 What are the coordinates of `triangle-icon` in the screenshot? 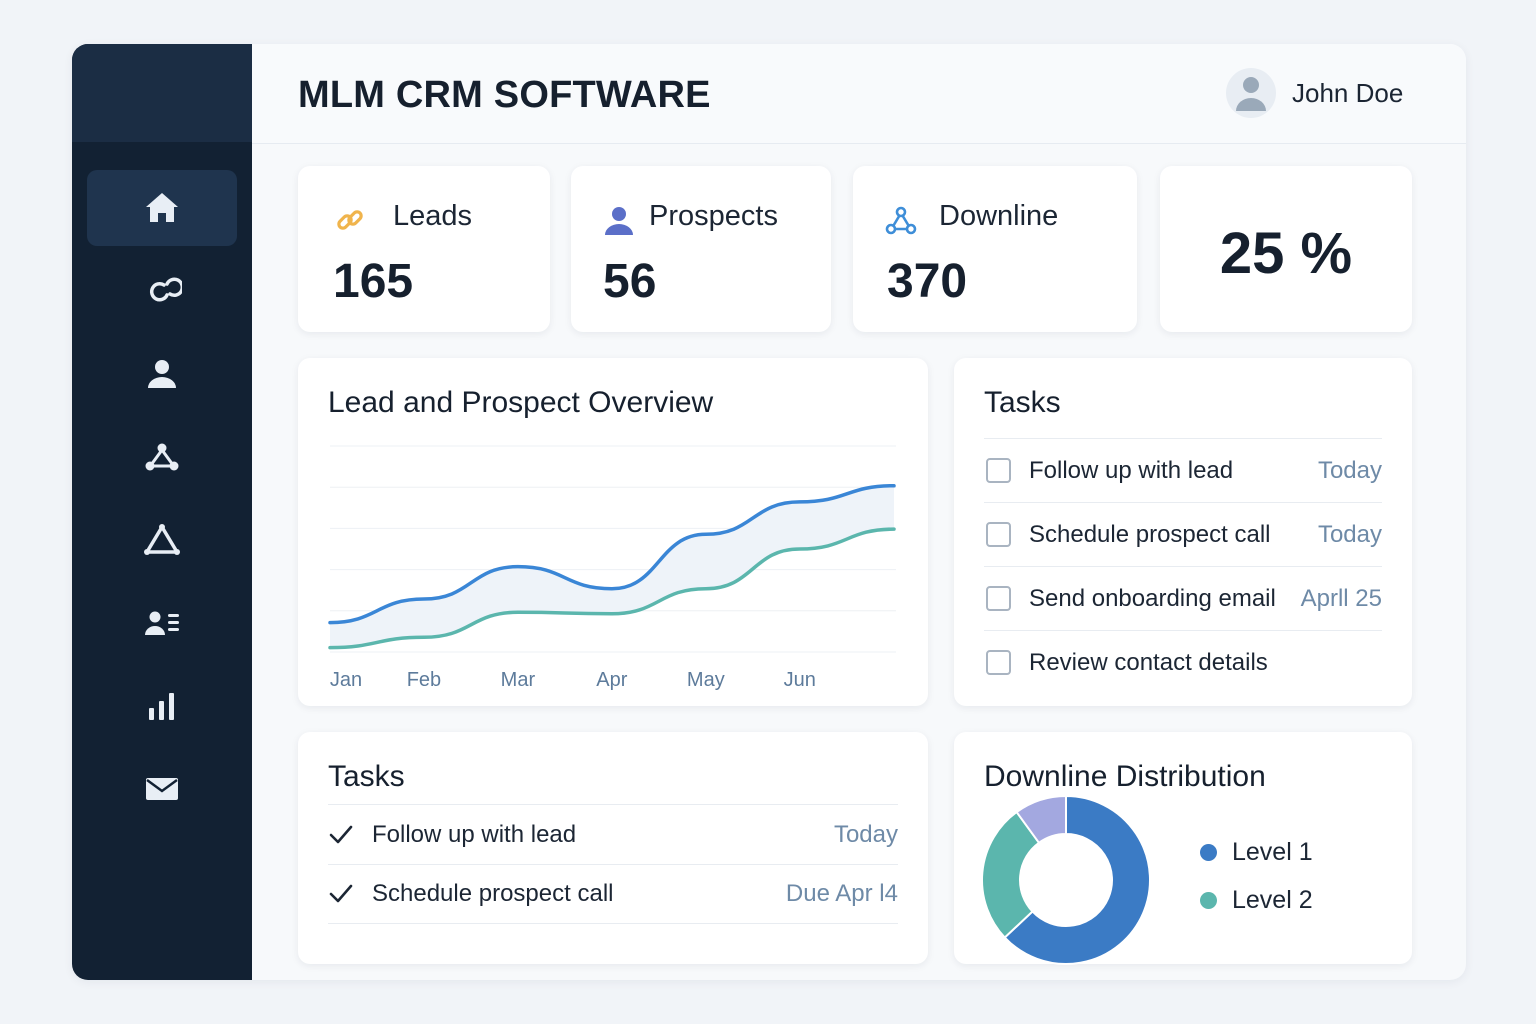 It's located at (162, 539).